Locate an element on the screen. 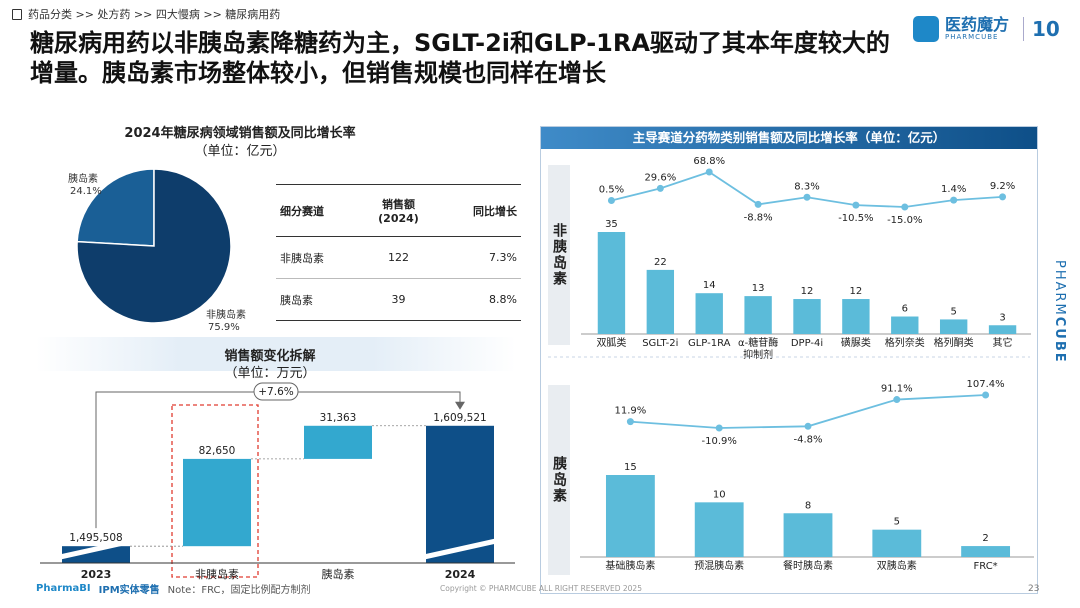 The height and width of the screenshot is (608, 1080). category-label: 餐时胰岛素 is located at coordinates (808, 565).